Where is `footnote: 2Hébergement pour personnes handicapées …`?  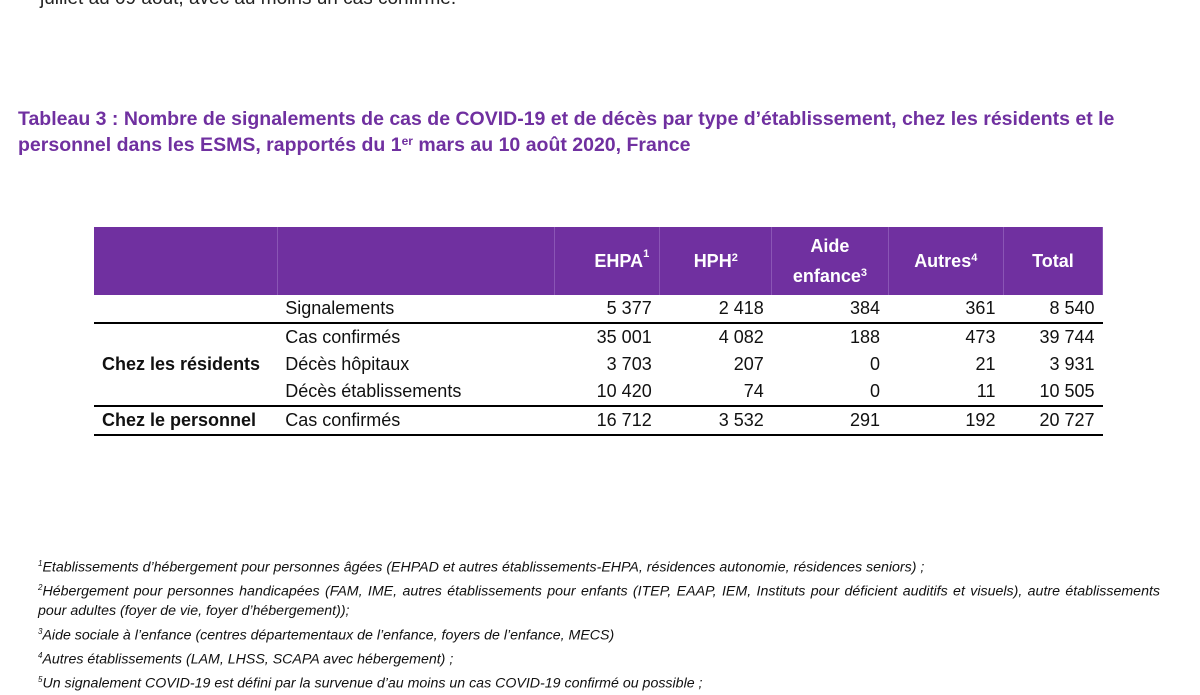 footnote: 2Hébergement pour personnes handicapées … is located at coordinates (599, 601).